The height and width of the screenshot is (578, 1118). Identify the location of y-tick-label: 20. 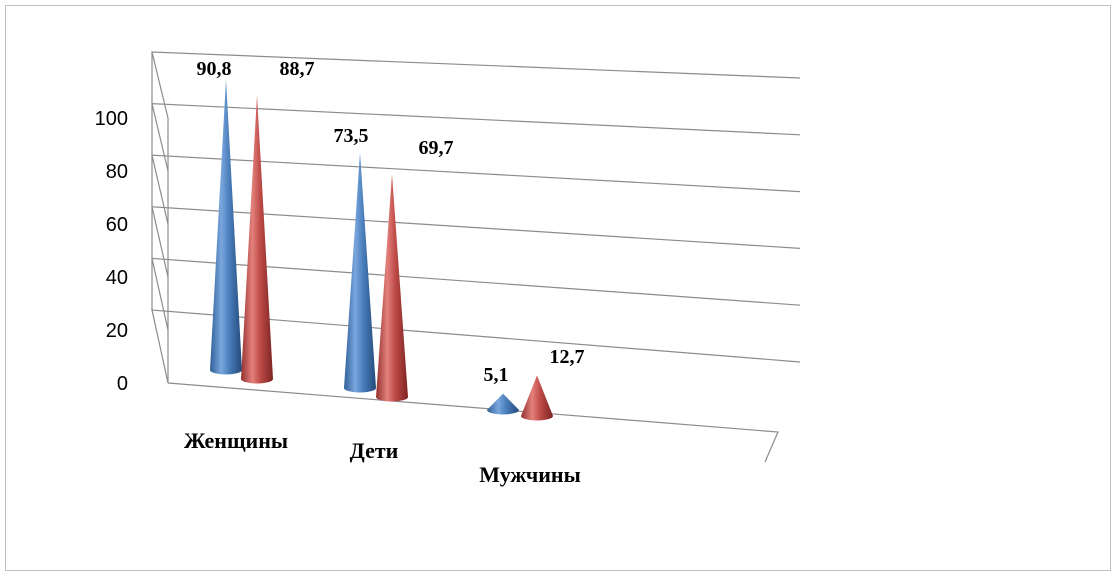
(117, 331).